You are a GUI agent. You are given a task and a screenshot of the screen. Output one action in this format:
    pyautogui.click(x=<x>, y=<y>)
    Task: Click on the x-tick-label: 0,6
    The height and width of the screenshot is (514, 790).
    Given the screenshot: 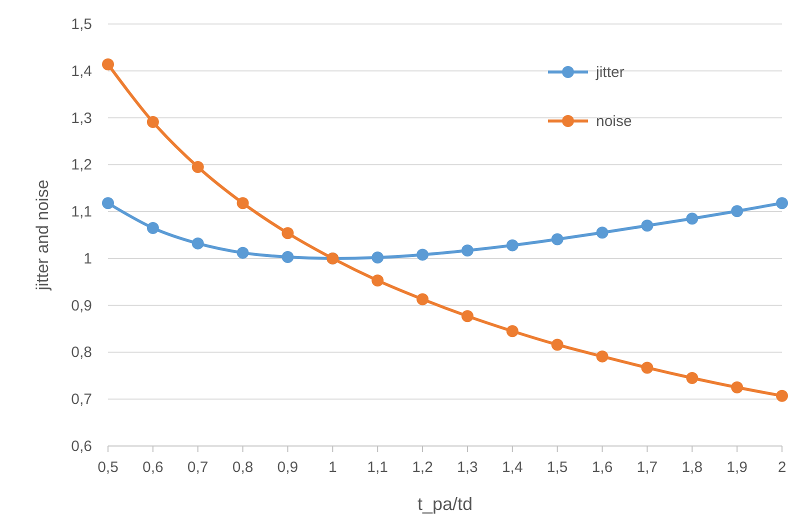 What is the action you would take?
    pyautogui.click(x=153, y=467)
    